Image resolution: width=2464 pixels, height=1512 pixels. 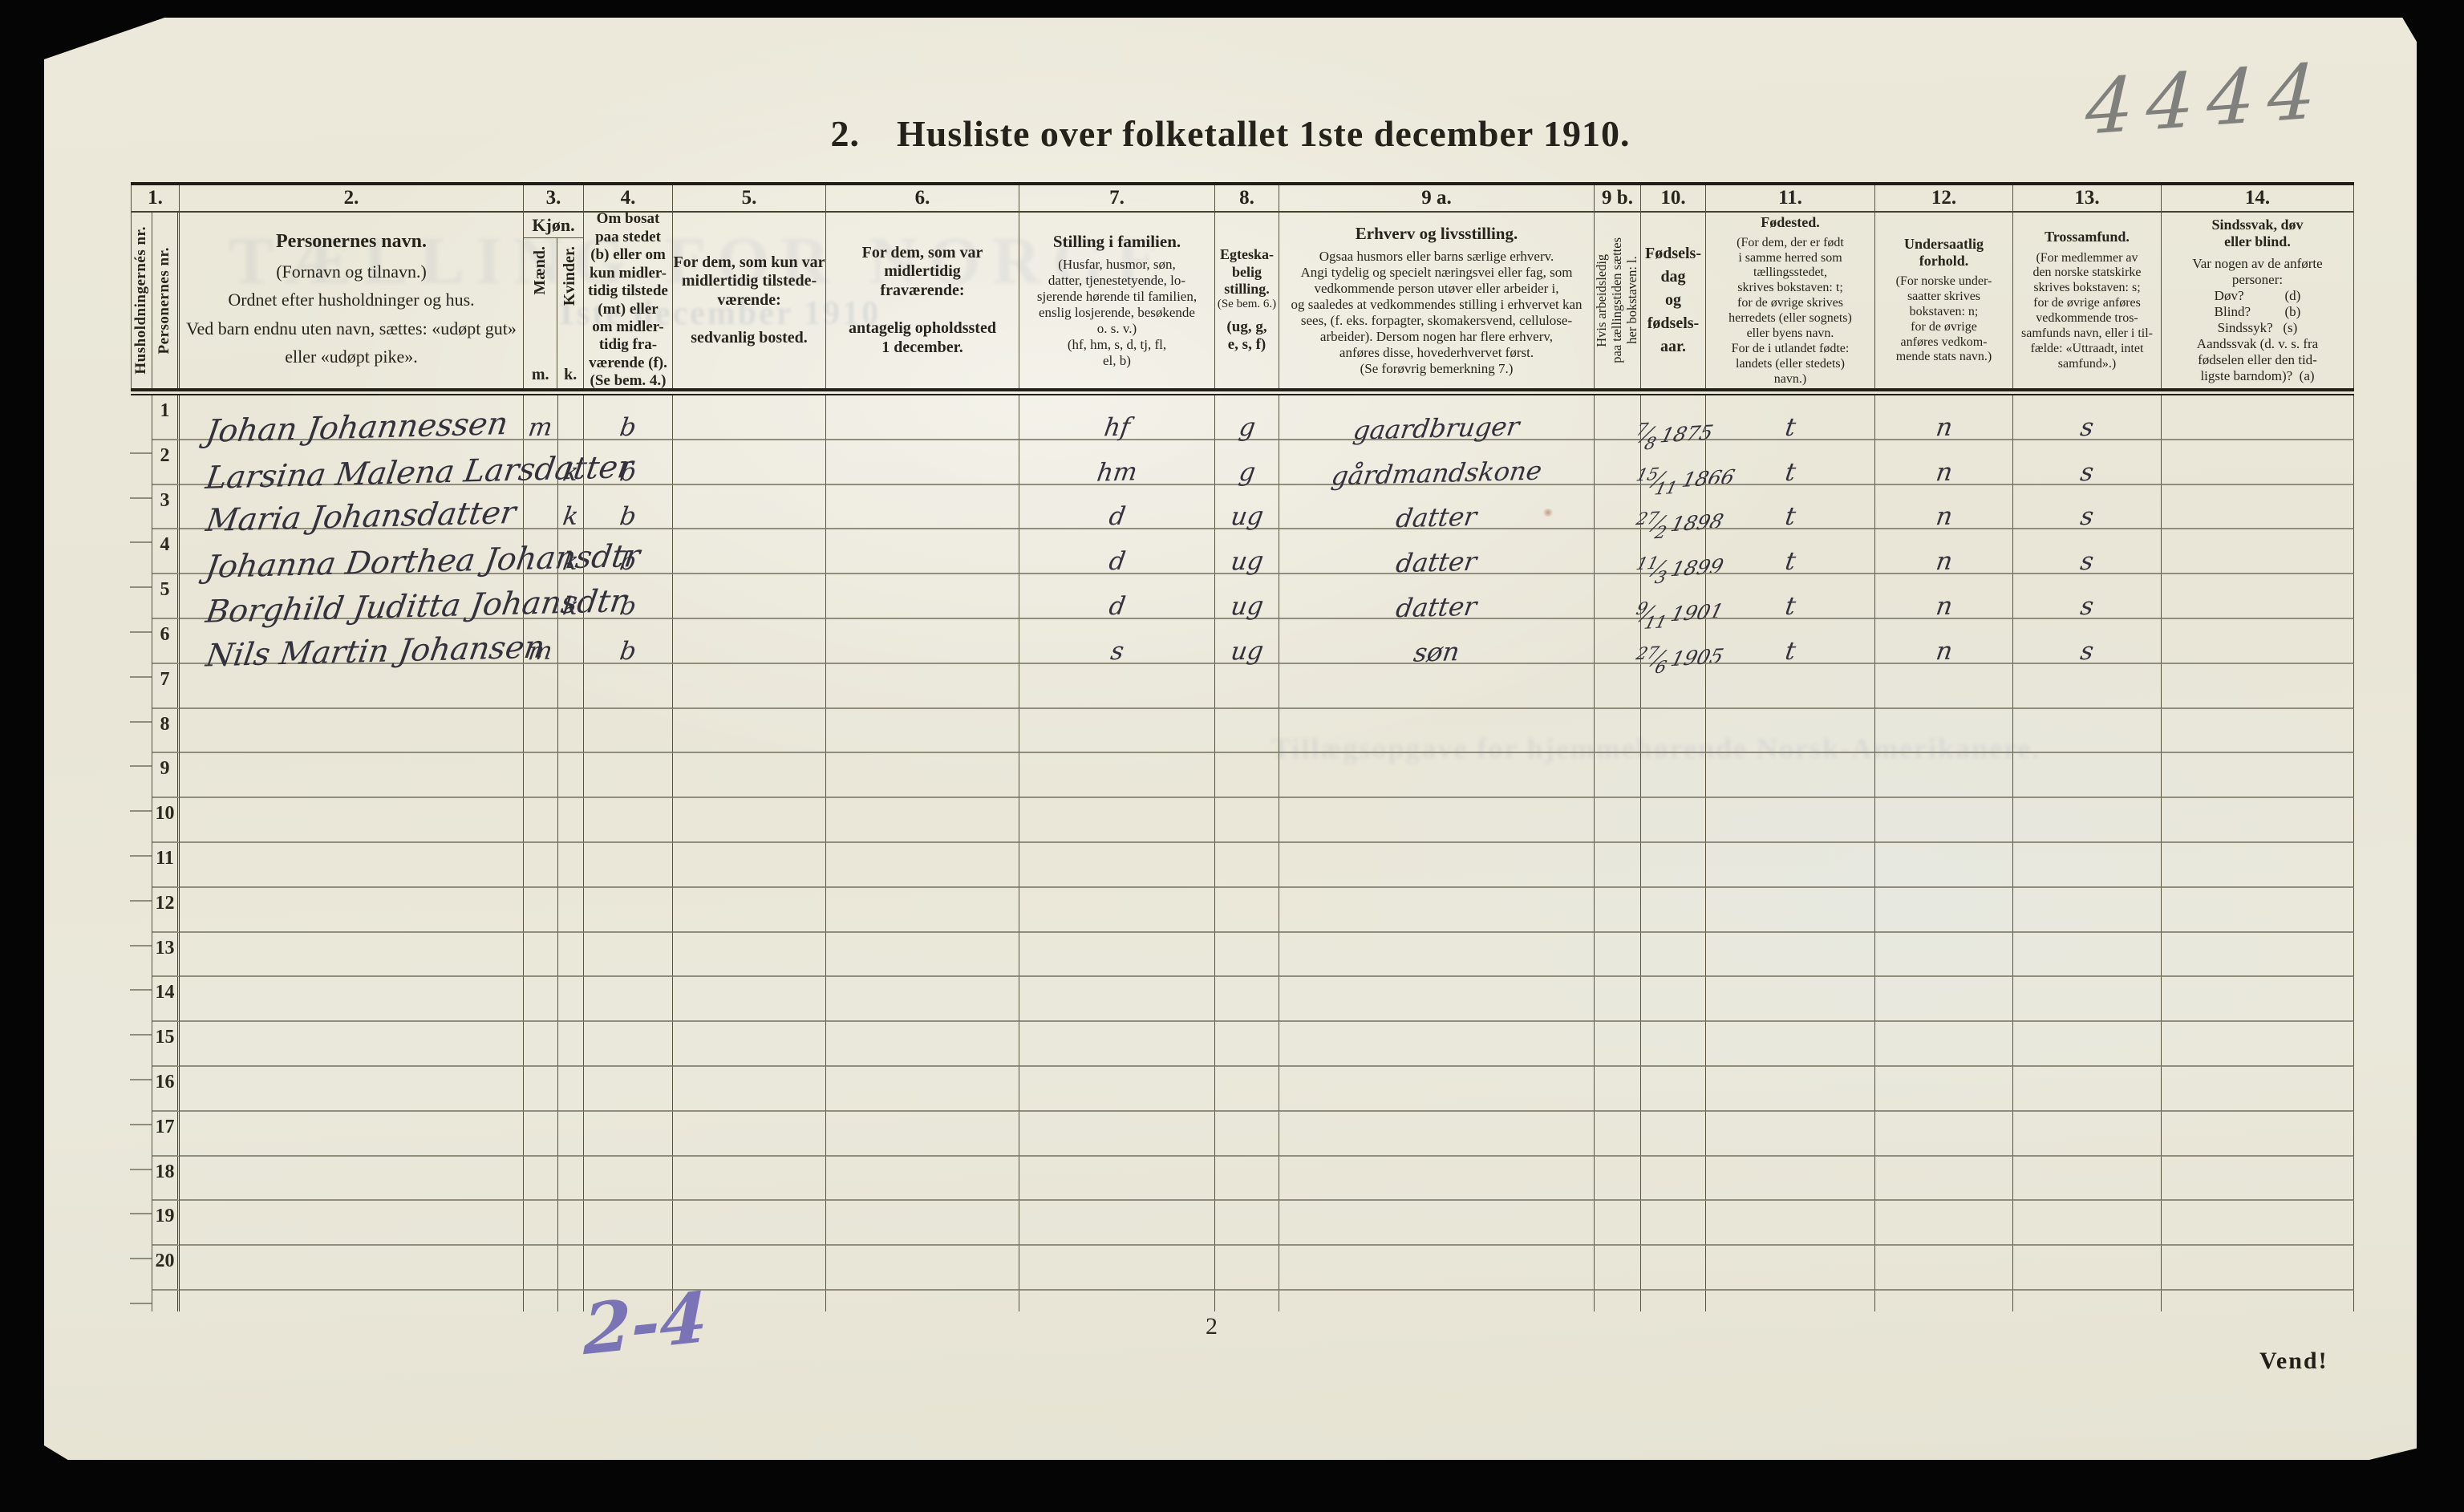 I want to click on table-row: 18, so click(x=1242, y=1185).